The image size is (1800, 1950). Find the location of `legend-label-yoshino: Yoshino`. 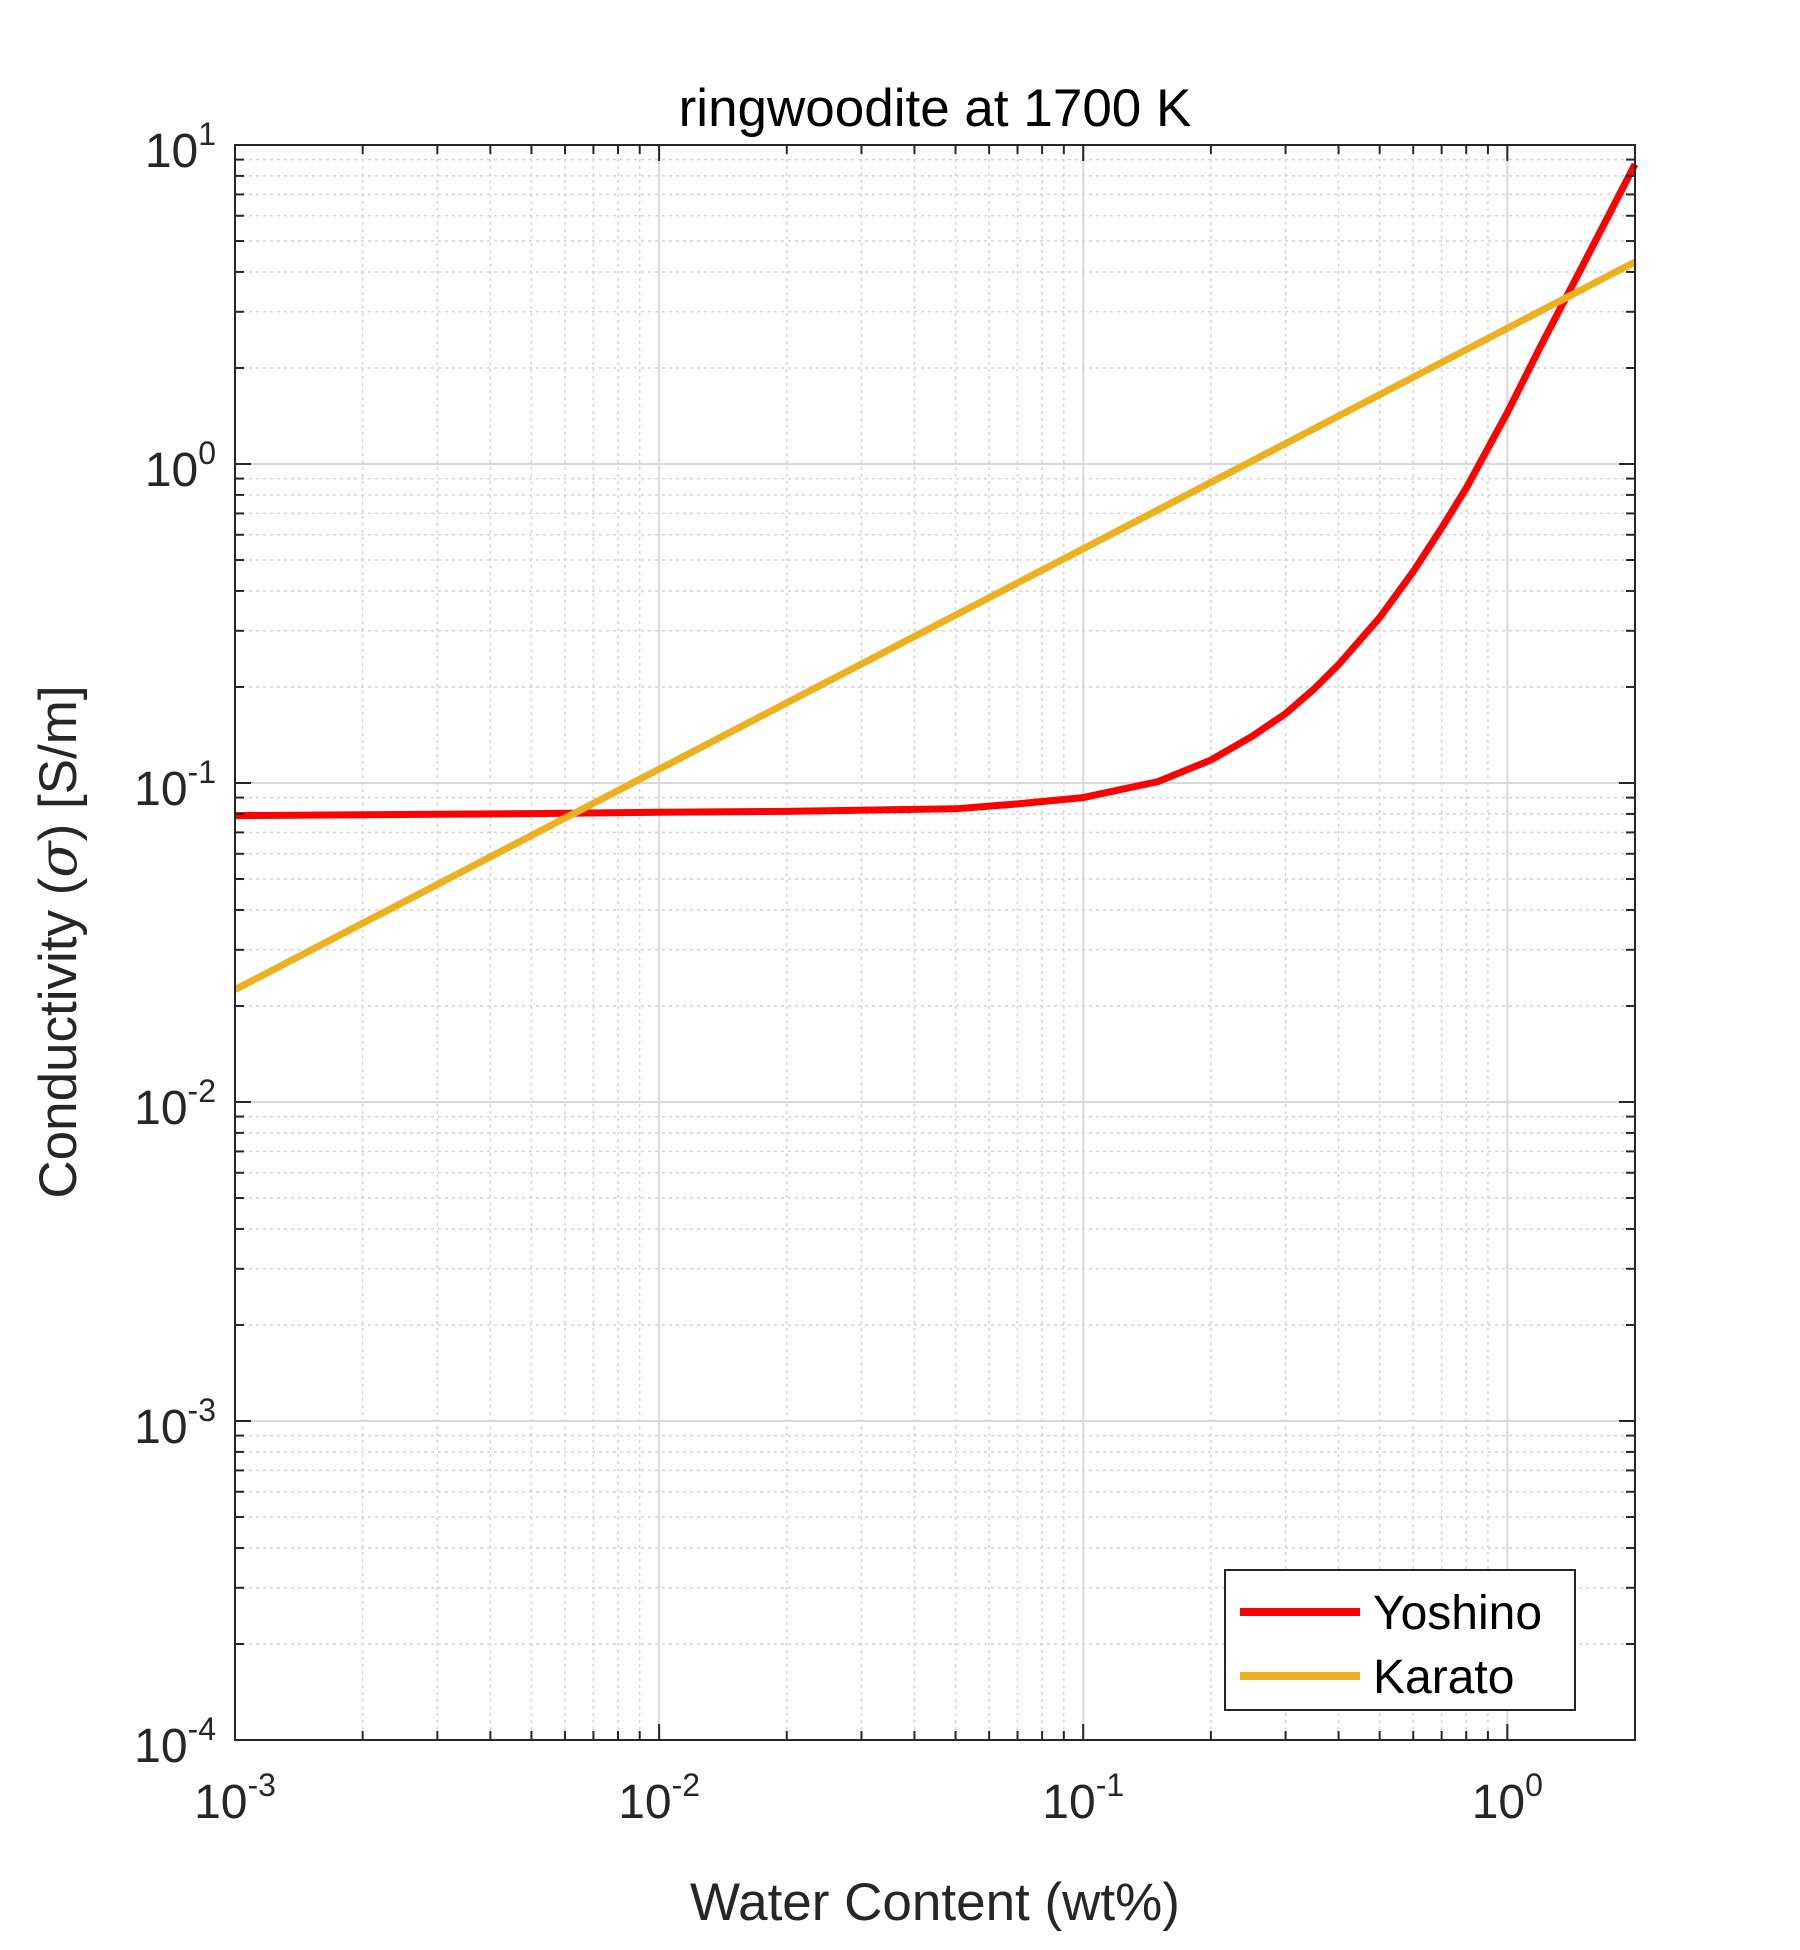

legend-label-yoshino: Yoshino is located at coordinates (1457, 1613).